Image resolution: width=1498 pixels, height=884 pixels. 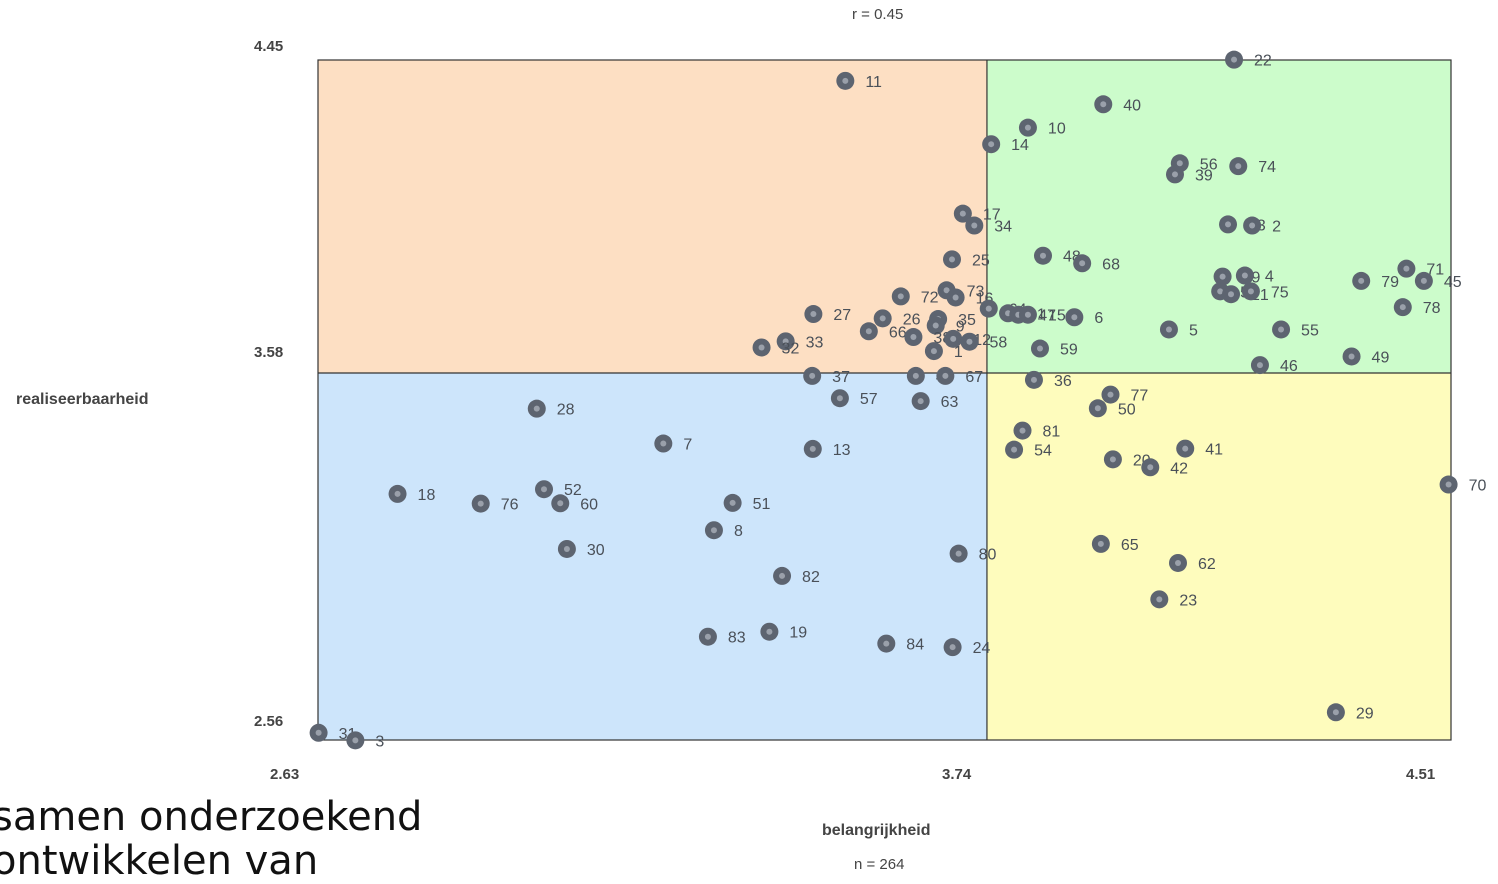 What do you see at coordinates (269, 721) in the screenshot?
I see `y-tick-bottom: 2.56` at bounding box center [269, 721].